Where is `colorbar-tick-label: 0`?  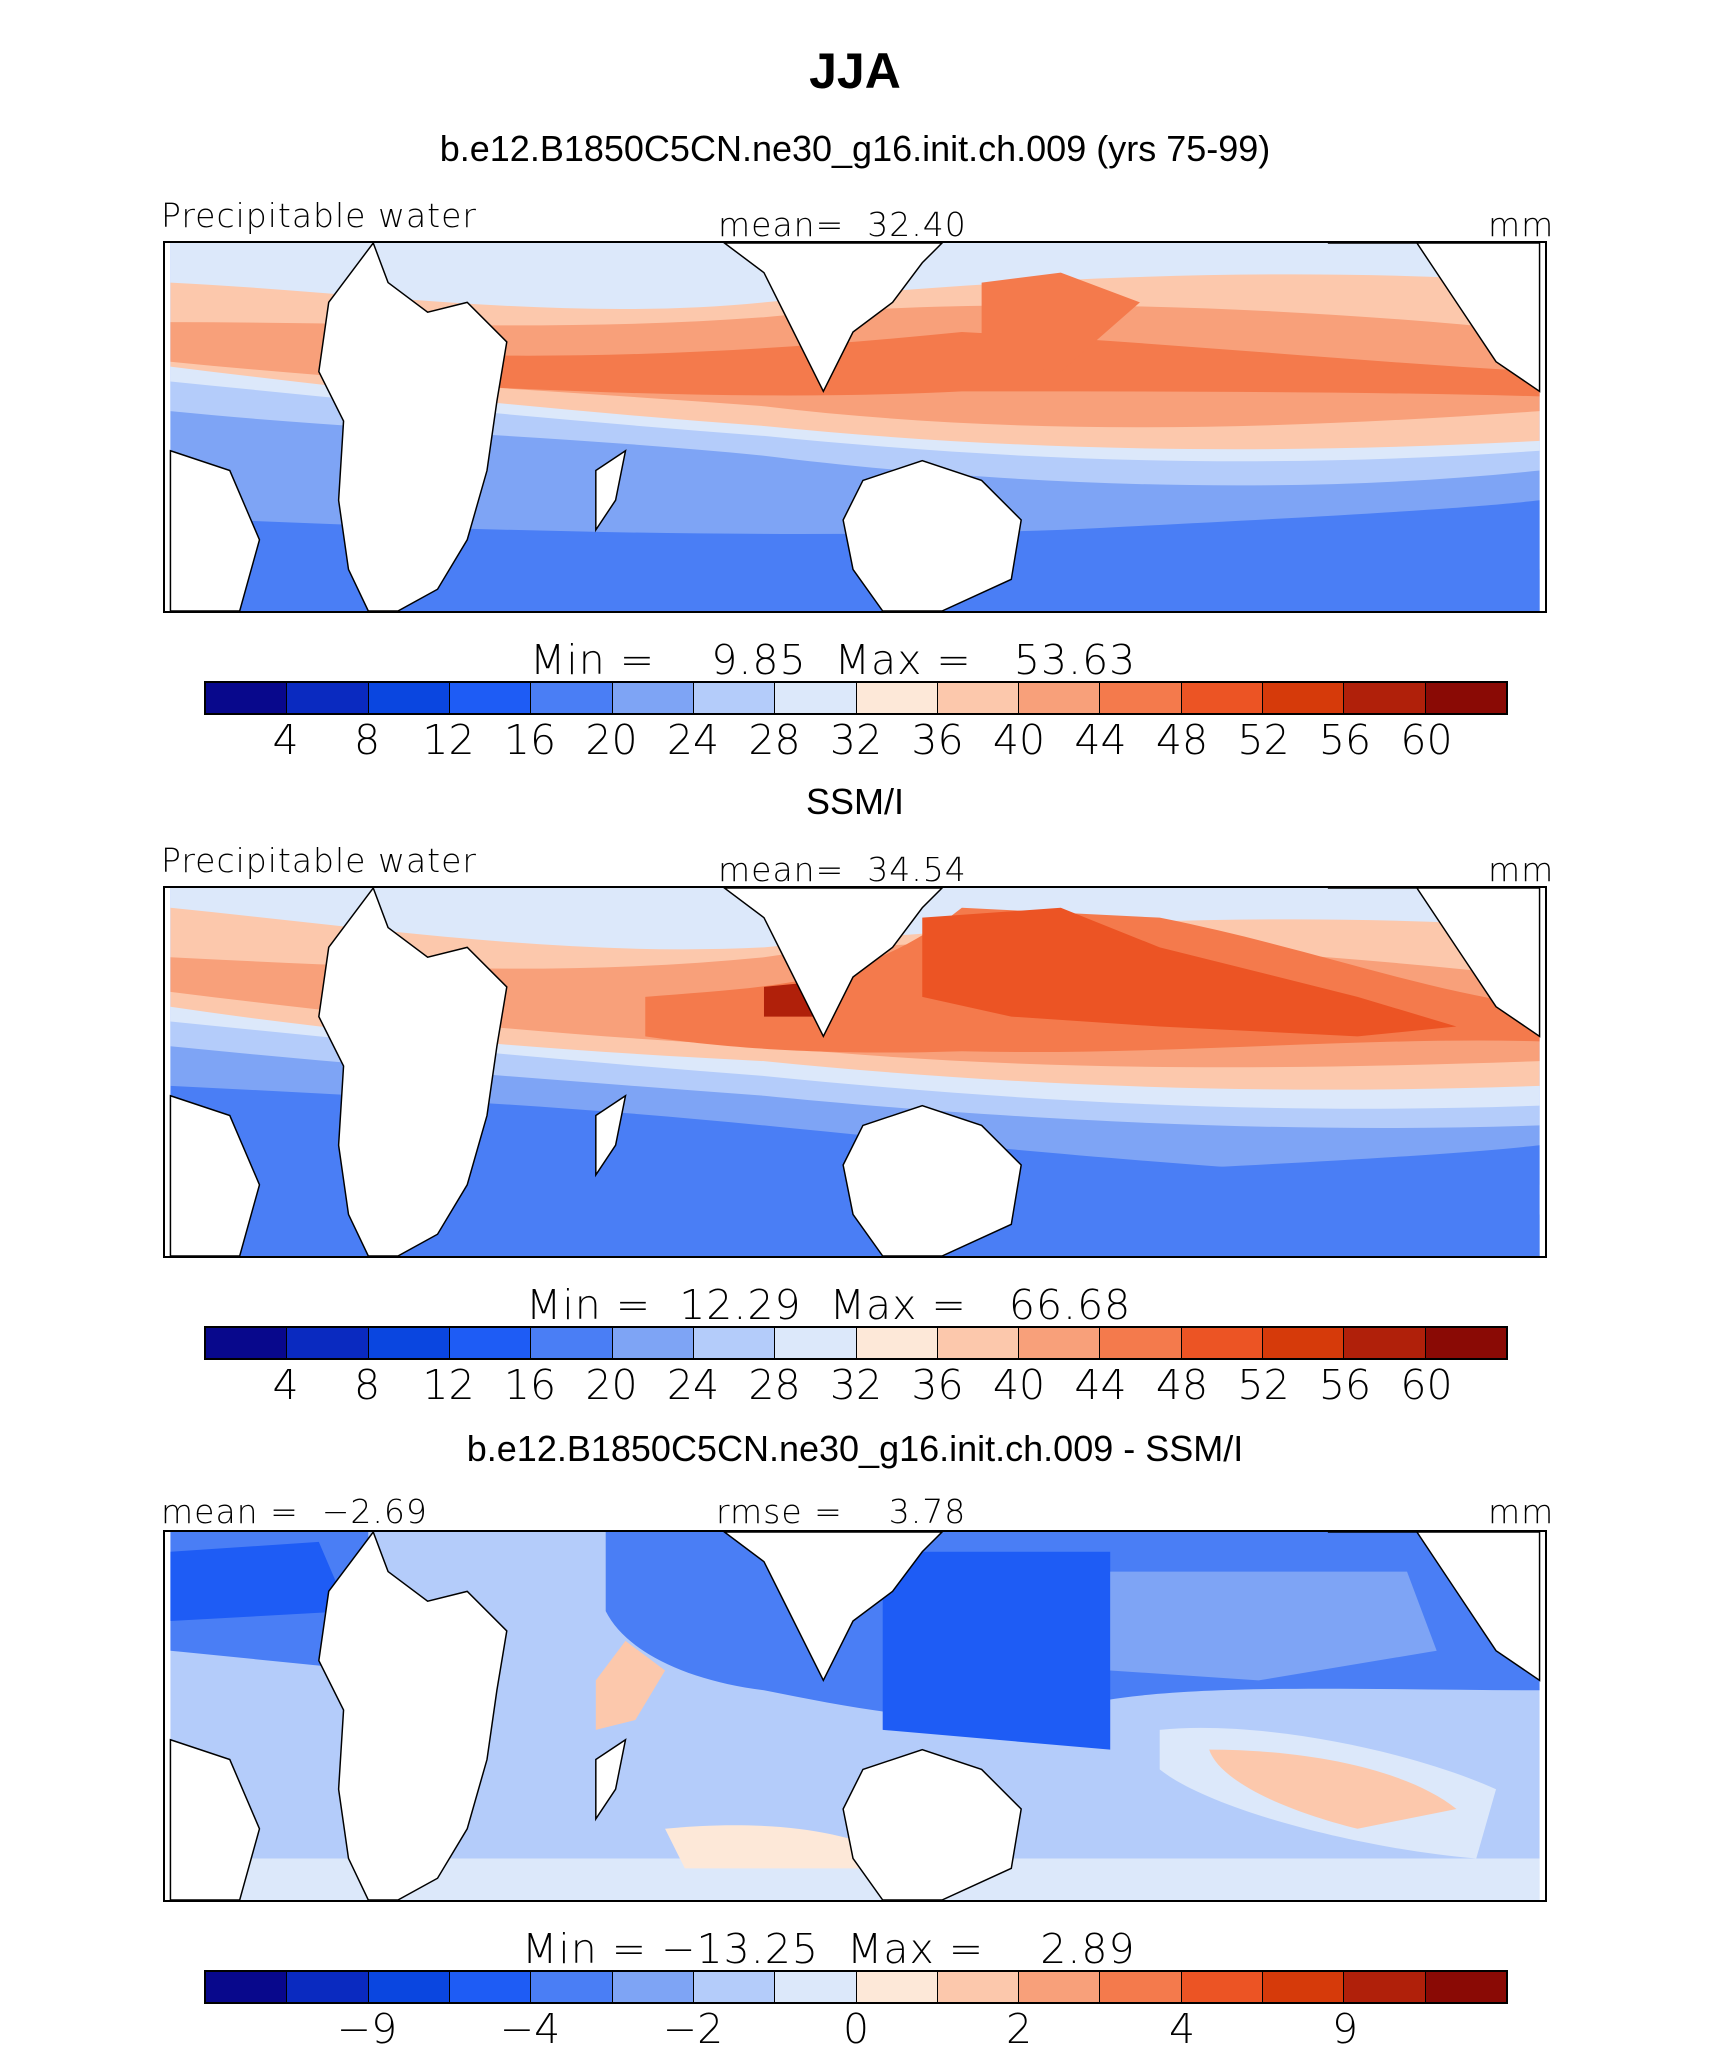
colorbar-tick-label: 0 is located at coordinates (856, 2029).